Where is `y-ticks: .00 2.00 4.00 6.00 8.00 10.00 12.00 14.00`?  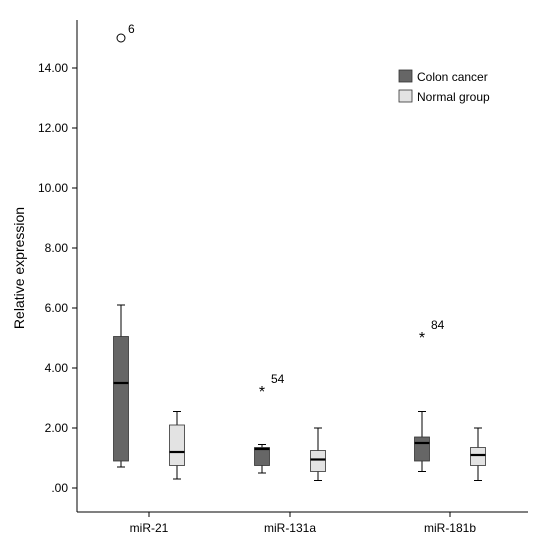 y-ticks: .00 2.00 4.00 6.00 8.00 10.00 12.00 14.00 is located at coordinates (57, 278).